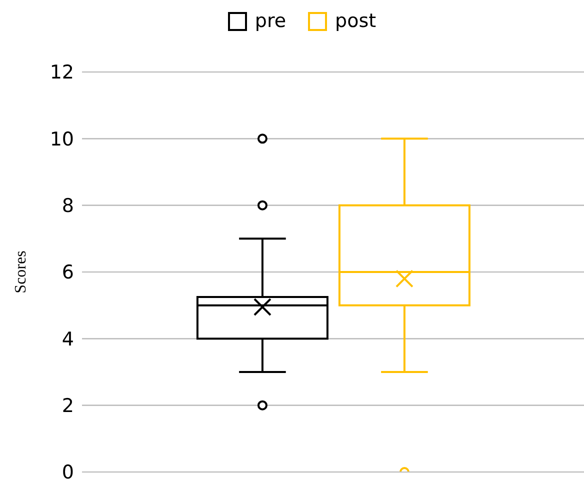  What do you see at coordinates (68, 473) in the screenshot?
I see `y-tick-label: 0` at bounding box center [68, 473].